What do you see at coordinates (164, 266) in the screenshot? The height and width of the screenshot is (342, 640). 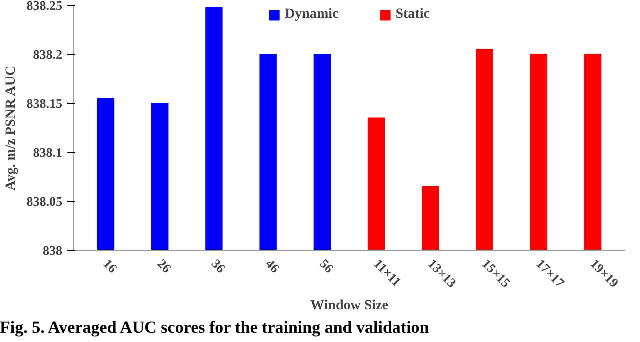 I see `x-tick-label: 26` at bounding box center [164, 266].